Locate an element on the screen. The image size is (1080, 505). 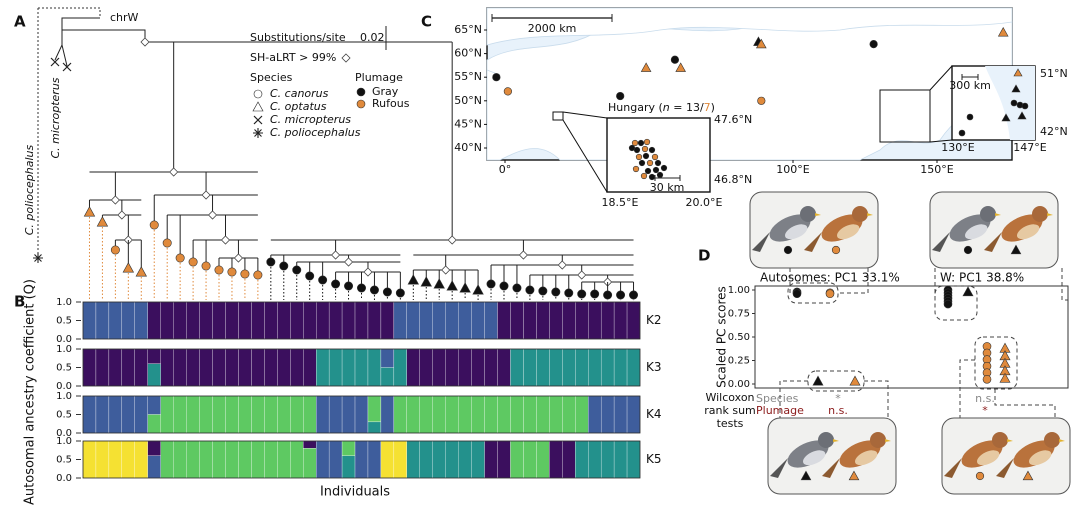
y-tick-label: 1.0 is located at coordinates (64, 349).